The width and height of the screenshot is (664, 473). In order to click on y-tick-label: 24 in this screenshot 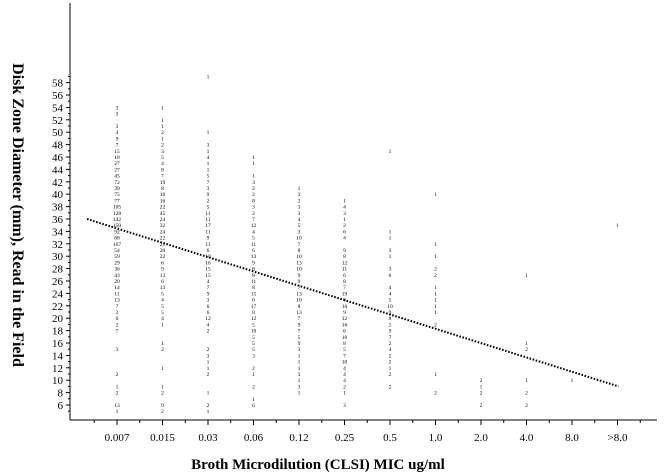, I will do `click(58, 294)`.